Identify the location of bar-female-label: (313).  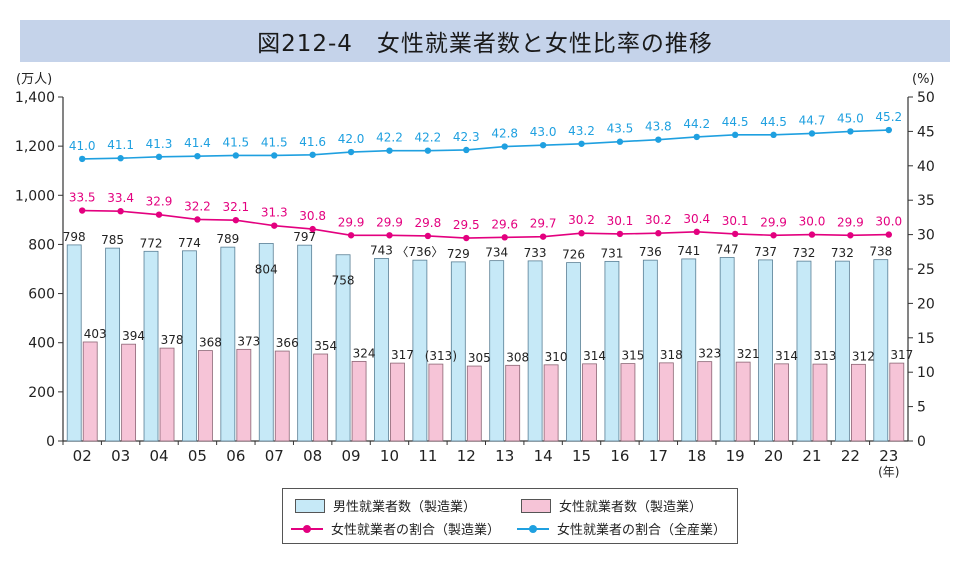
(441, 356).